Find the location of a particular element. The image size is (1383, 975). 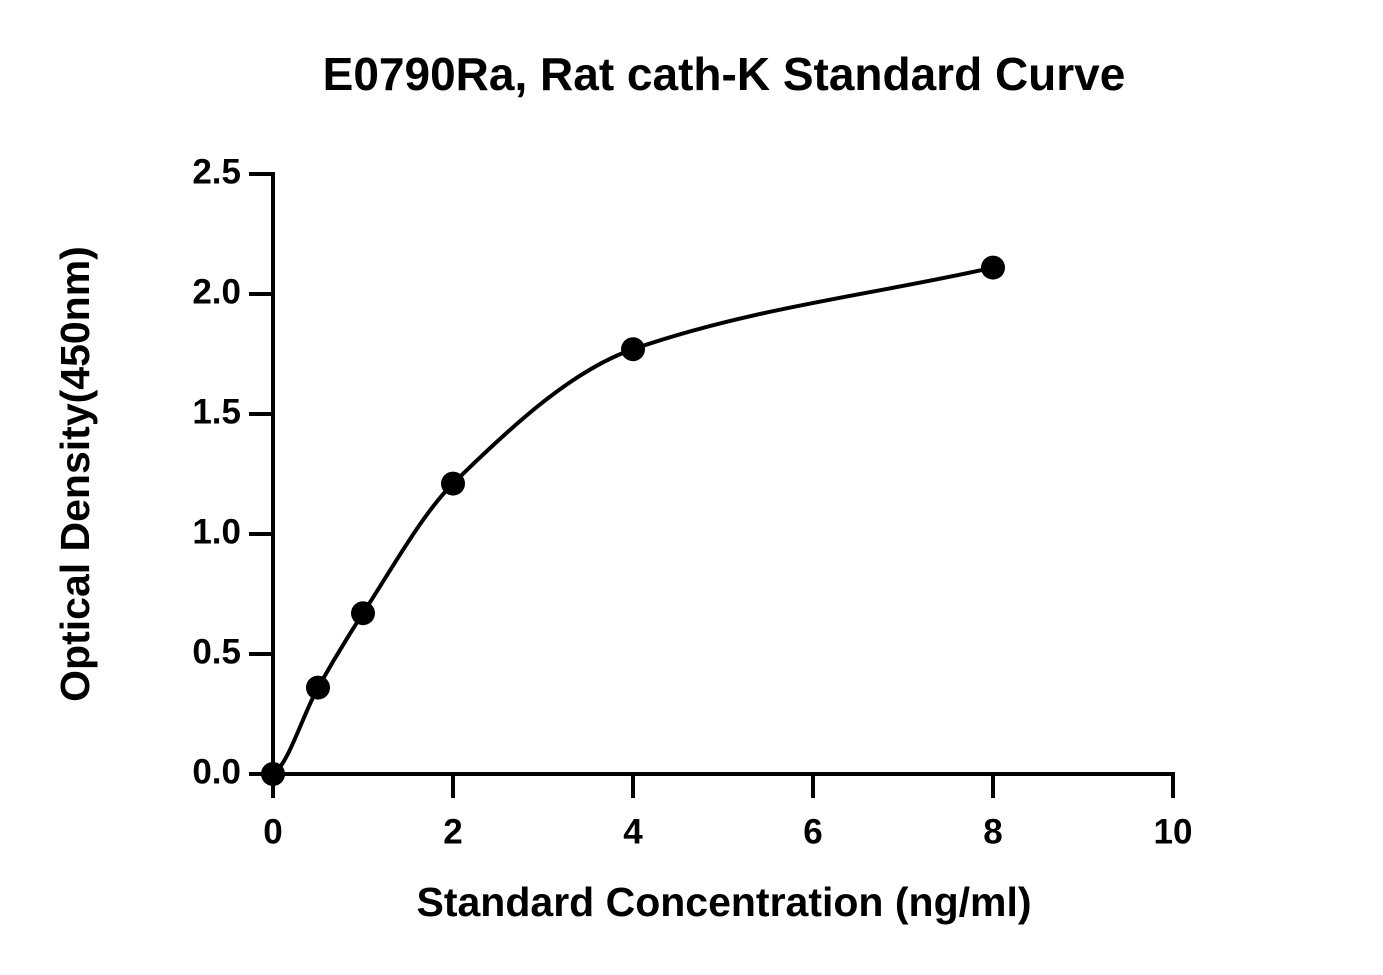

y-tick-label: 2.5 is located at coordinates (216, 171).